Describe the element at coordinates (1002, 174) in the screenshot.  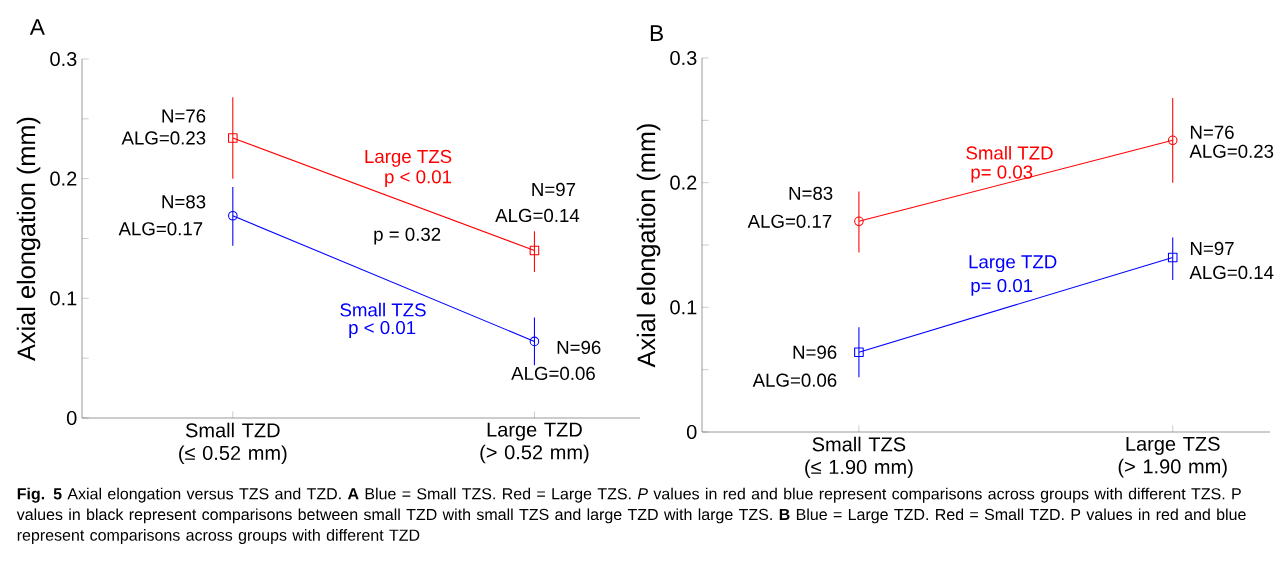
I see `annotation: p= 0.03` at that location.